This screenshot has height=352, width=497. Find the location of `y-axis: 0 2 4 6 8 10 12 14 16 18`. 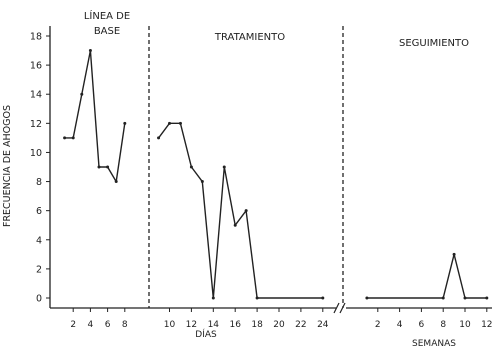

y-axis: 0 2 4 6 8 10 12 14 16 18 is located at coordinates (40, 168).